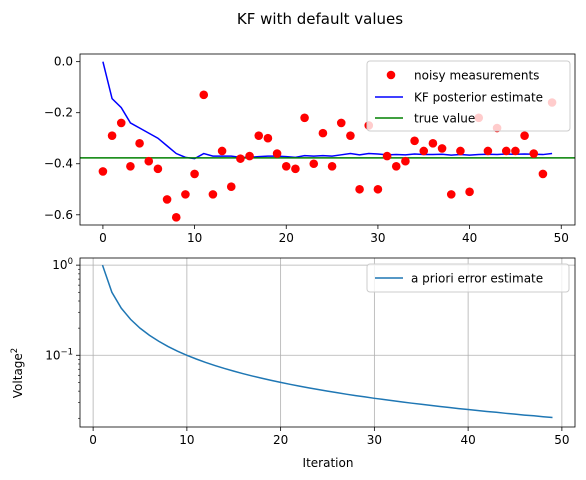  I want to click on ytick-label: 10⁰, so click(62, 264).